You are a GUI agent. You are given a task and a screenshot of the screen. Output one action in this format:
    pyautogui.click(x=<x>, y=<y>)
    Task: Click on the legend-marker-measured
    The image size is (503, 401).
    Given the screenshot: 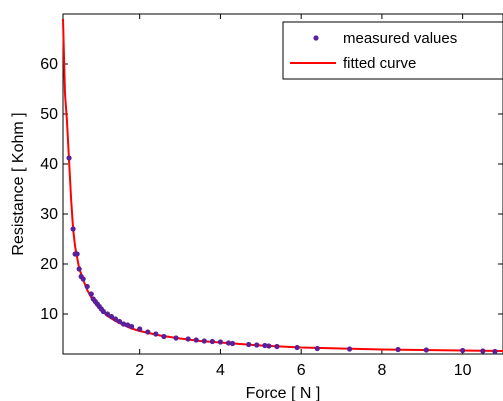 What is the action you would take?
    pyautogui.click(x=316, y=38)
    